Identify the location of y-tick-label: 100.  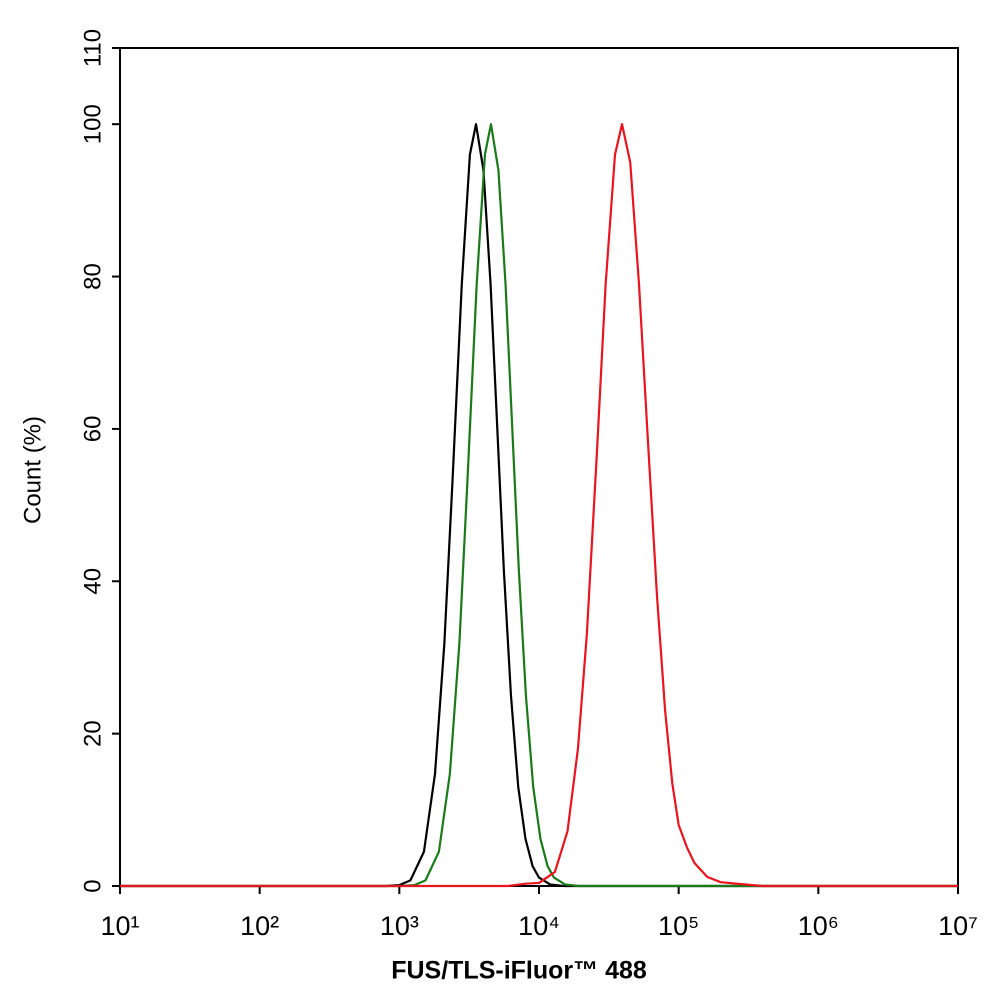
(92, 124).